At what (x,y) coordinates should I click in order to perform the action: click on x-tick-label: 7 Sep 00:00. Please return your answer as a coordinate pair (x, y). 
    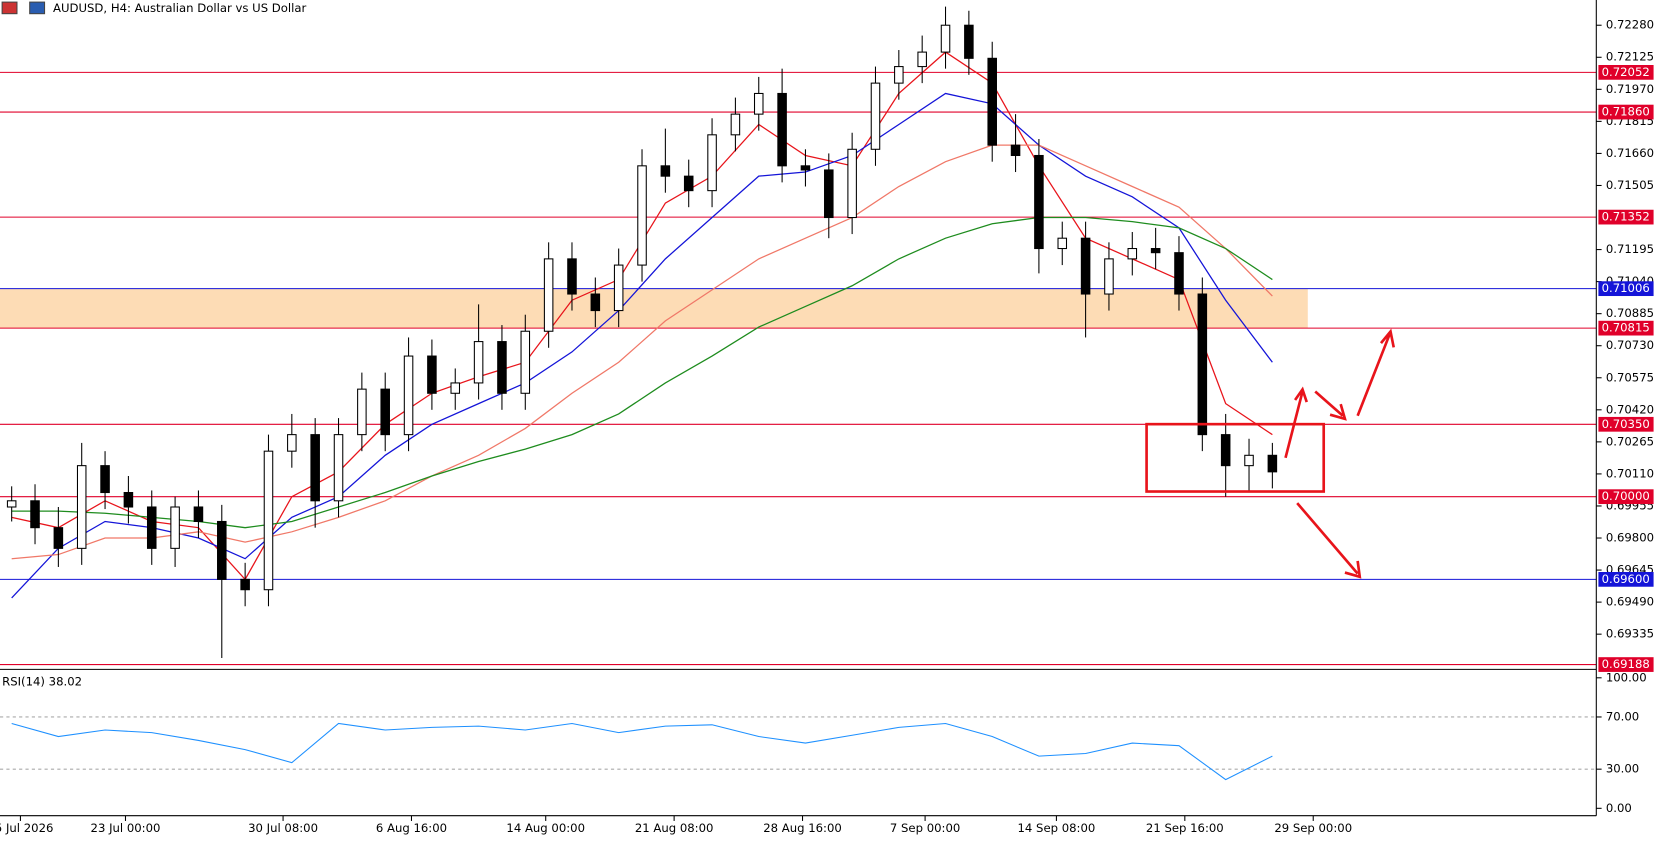
    Looking at the image, I should click on (925, 828).